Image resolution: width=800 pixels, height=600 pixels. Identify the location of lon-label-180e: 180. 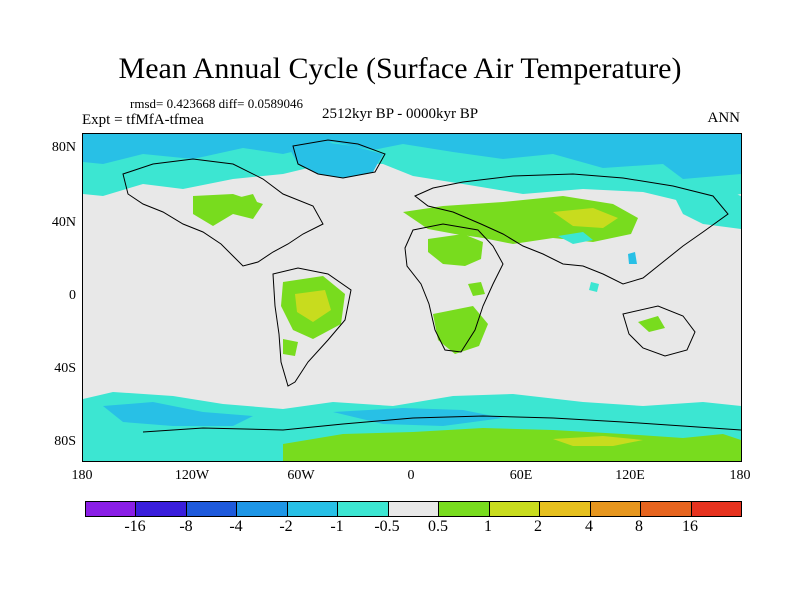
(740, 475).